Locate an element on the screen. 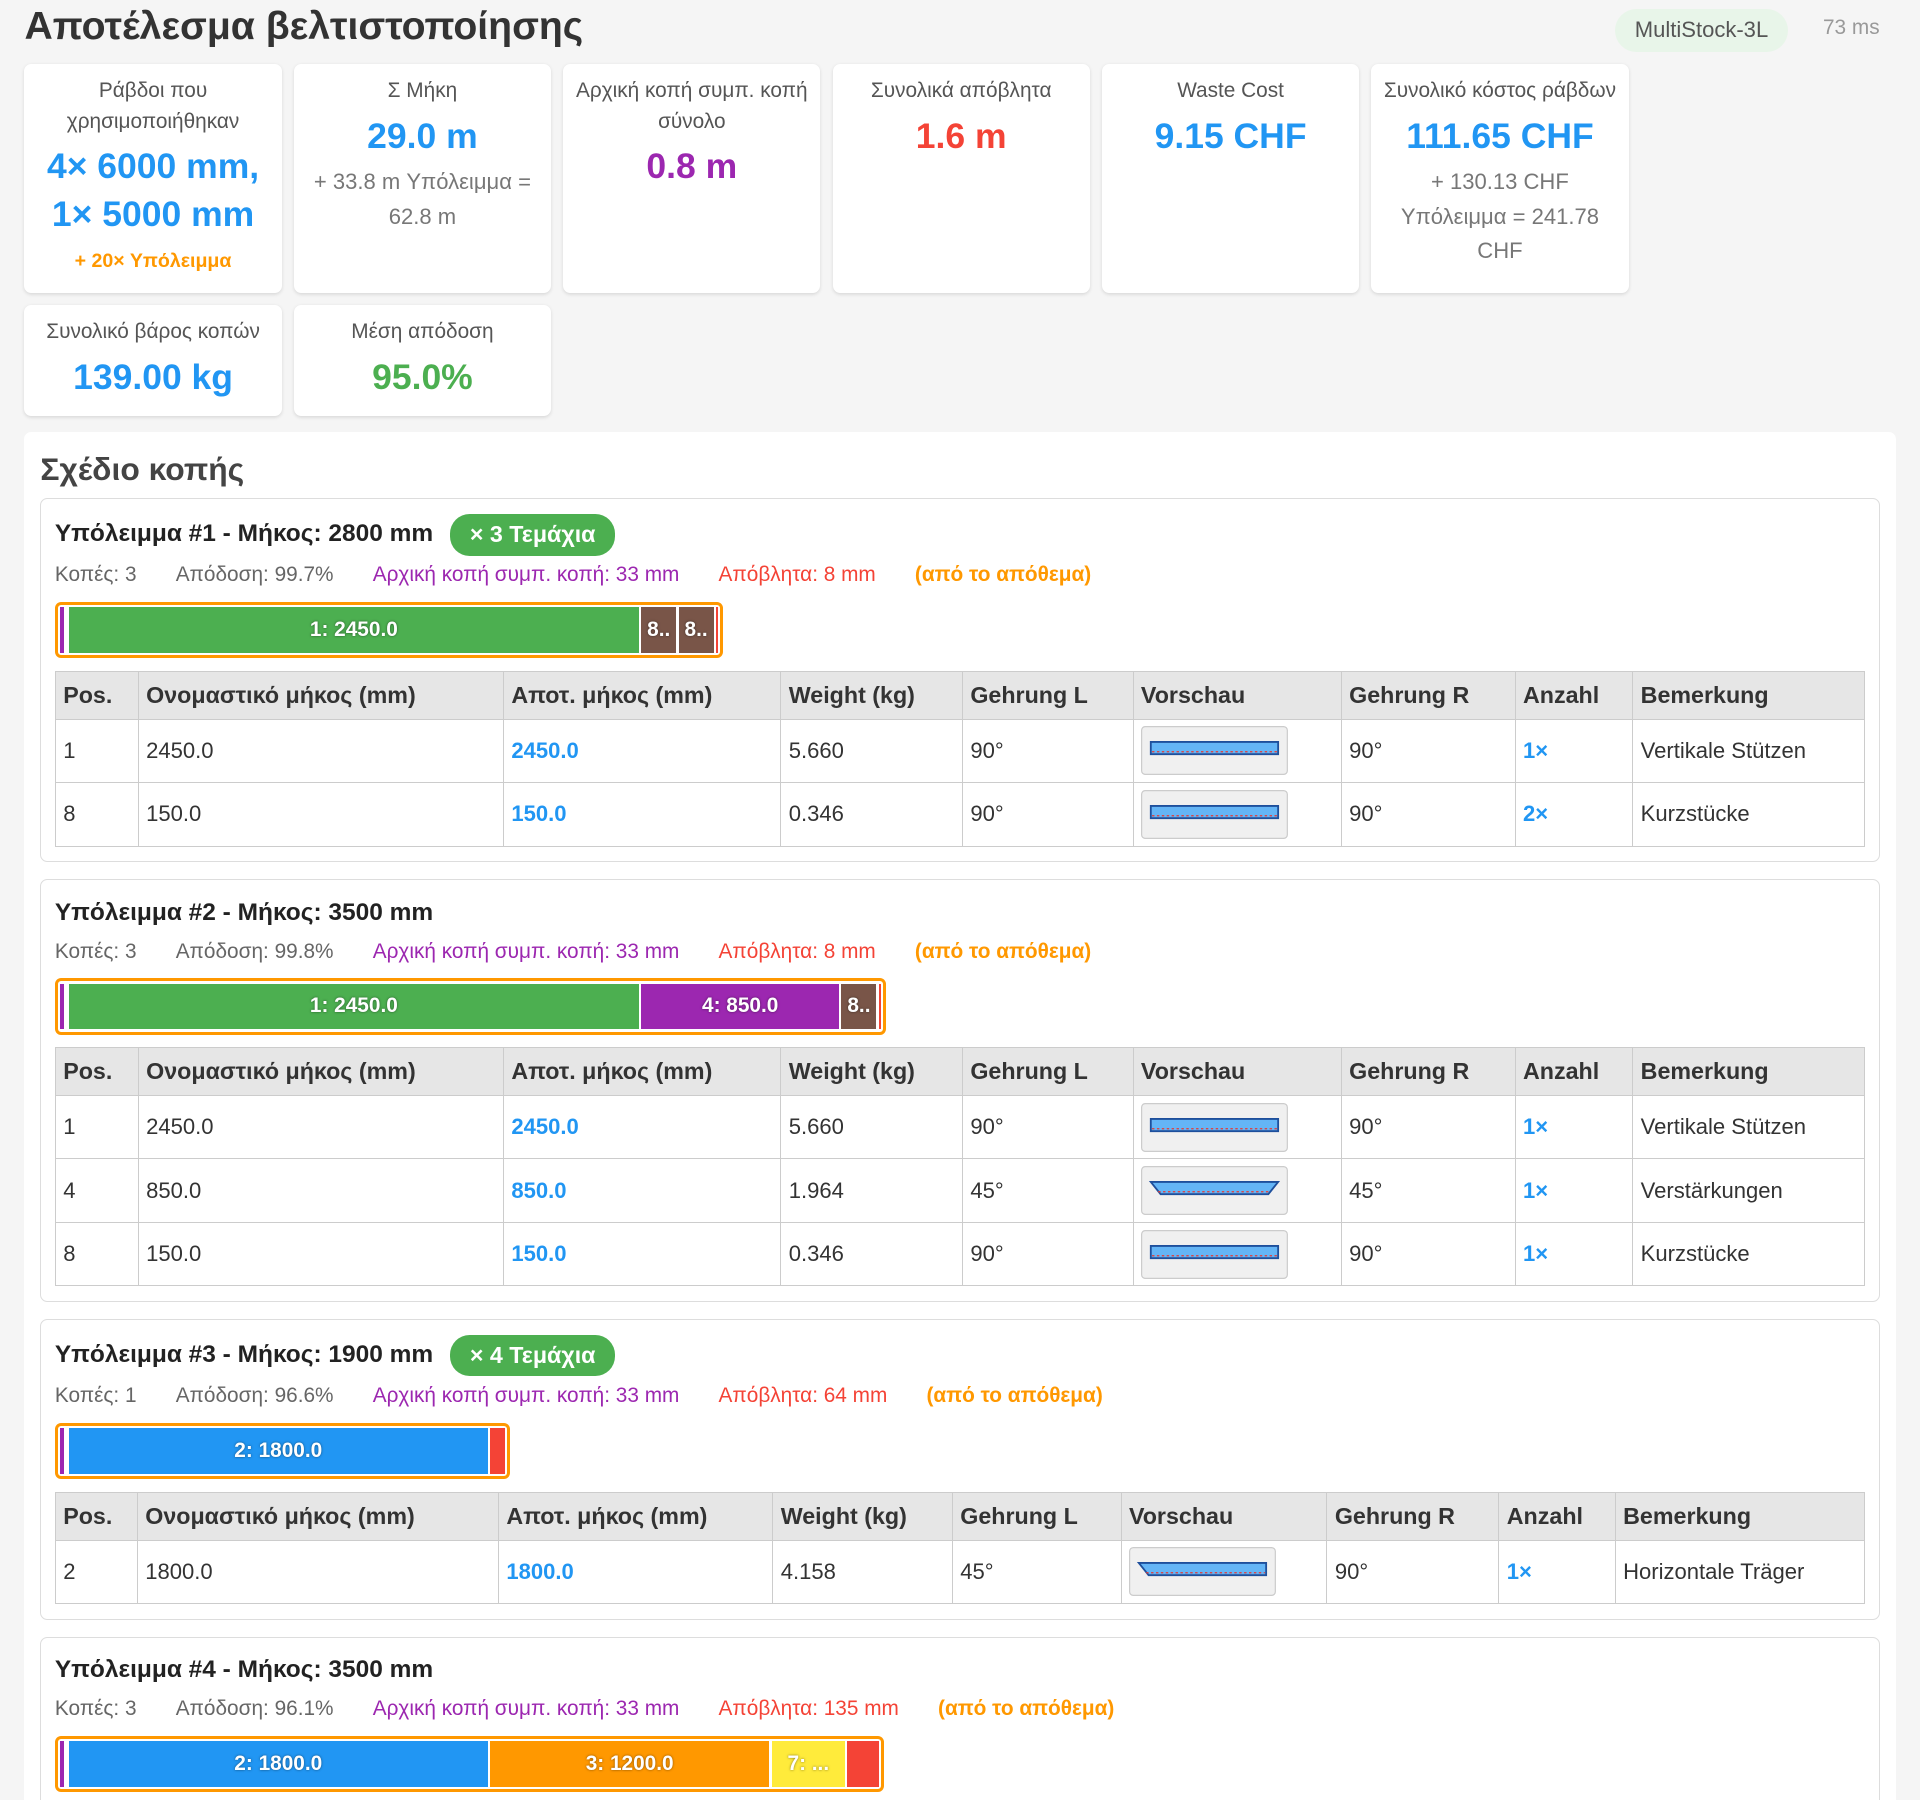 Image resolution: width=1920 pixels, height=1800 pixels. card-label: Συνολικό βάρος κοπών is located at coordinates (153, 332).